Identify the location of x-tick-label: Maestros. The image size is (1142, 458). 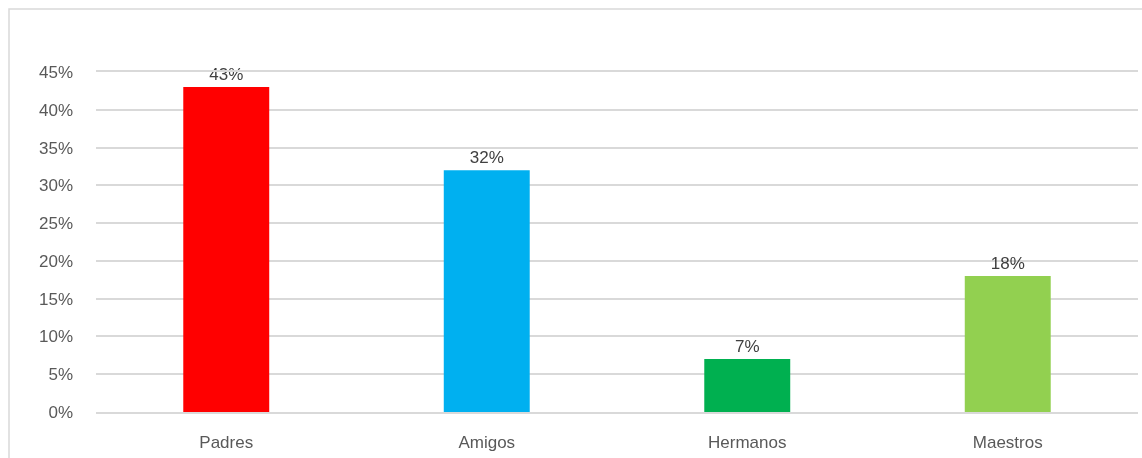
(1007, 443).